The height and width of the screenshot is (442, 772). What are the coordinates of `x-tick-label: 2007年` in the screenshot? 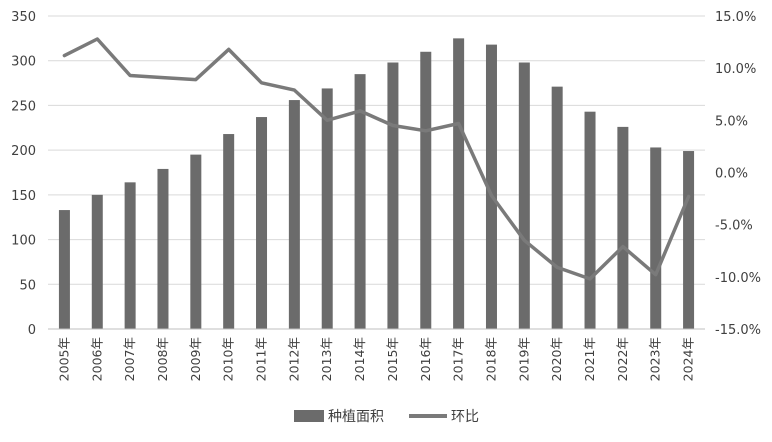 It's located at (129, 359).